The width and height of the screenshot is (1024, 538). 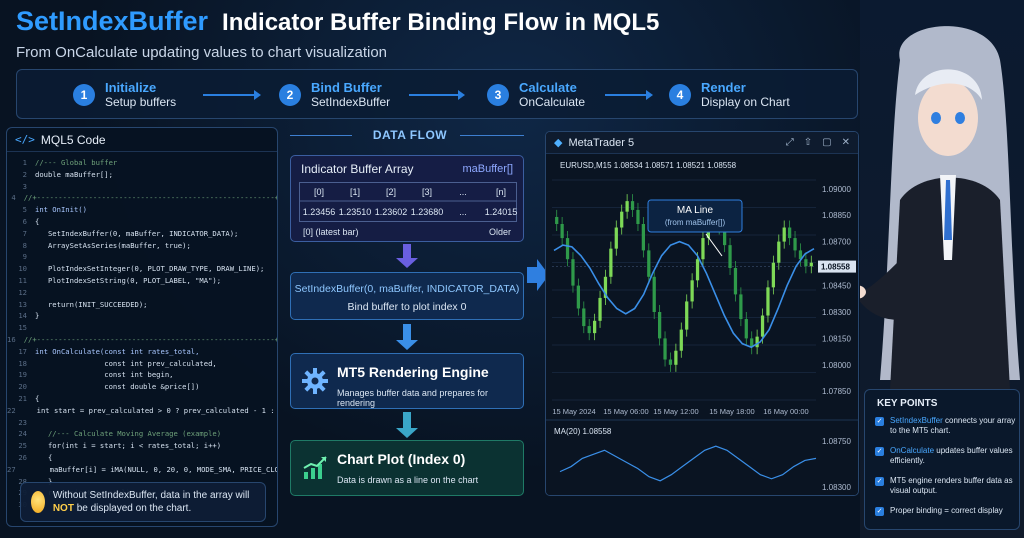 What do you see at coordinates (11, 339) in the screenshot?
I see `line-number: 16` at bounding box center [11, 339].